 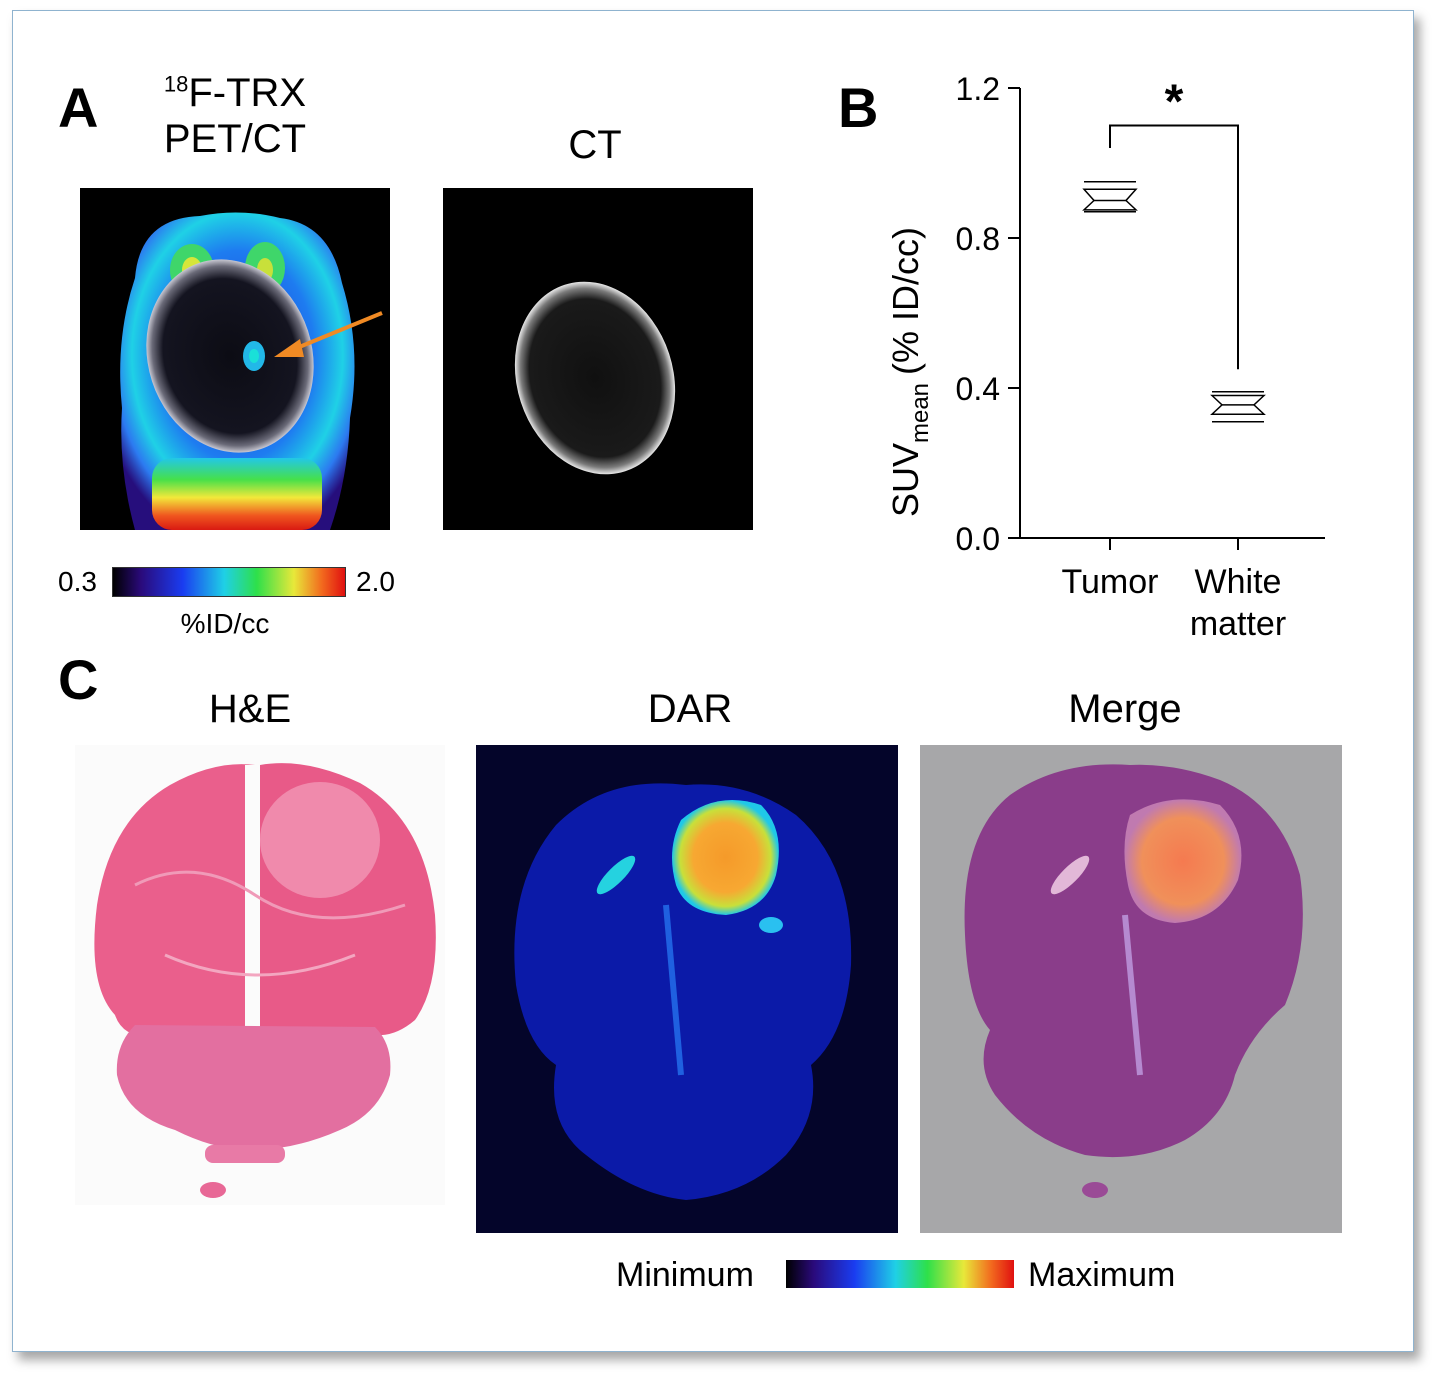 I want to click on he-title: H&E, so click(x=250, y=709).